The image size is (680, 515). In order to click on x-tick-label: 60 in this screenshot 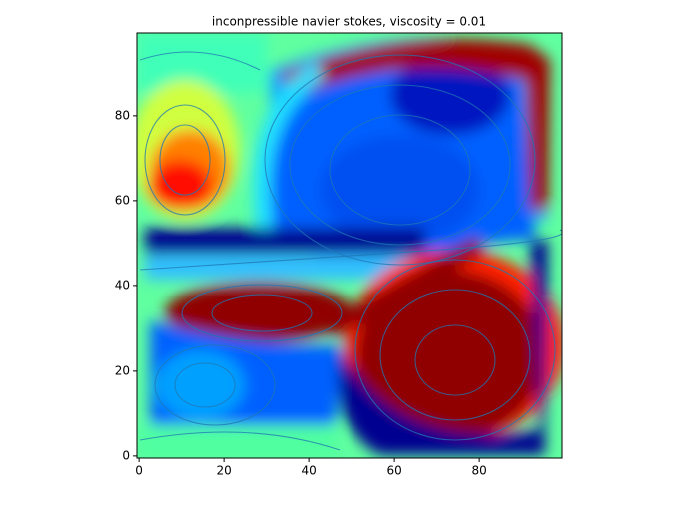, I will do `click(393, 471)`.